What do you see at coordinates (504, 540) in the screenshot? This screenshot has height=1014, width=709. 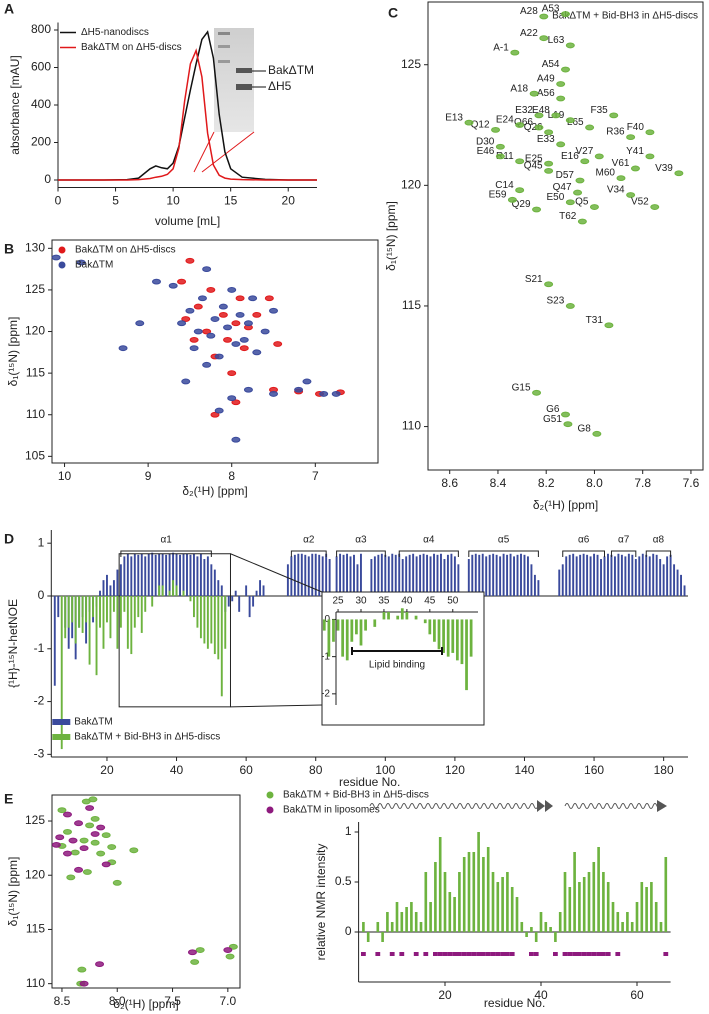 I see `helix-label: α5` at bounding box center [504, 540].